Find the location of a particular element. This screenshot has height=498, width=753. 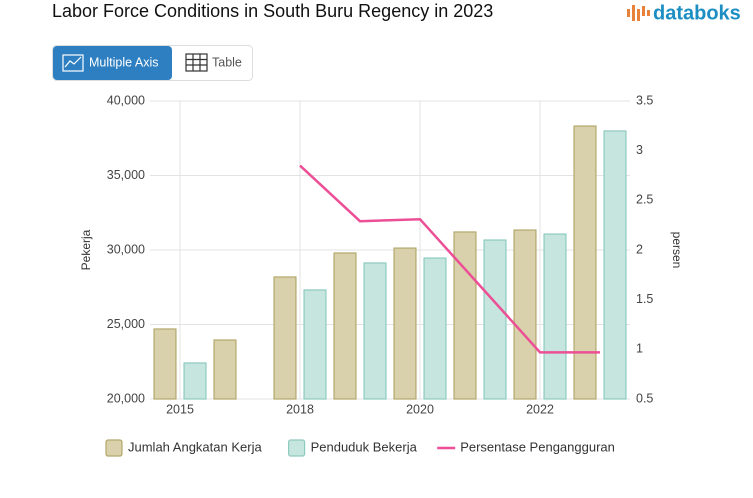

legend-label: Persentase Pengangguran is located at coordinates (537, 446).